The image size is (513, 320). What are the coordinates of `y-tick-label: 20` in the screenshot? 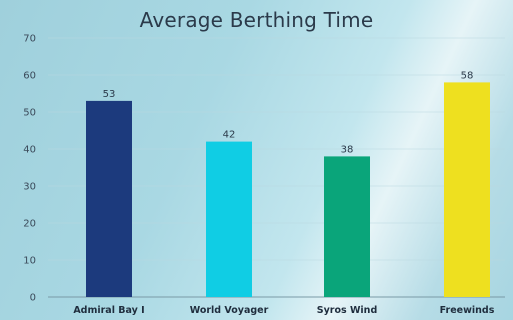 It's located at (29, 224).